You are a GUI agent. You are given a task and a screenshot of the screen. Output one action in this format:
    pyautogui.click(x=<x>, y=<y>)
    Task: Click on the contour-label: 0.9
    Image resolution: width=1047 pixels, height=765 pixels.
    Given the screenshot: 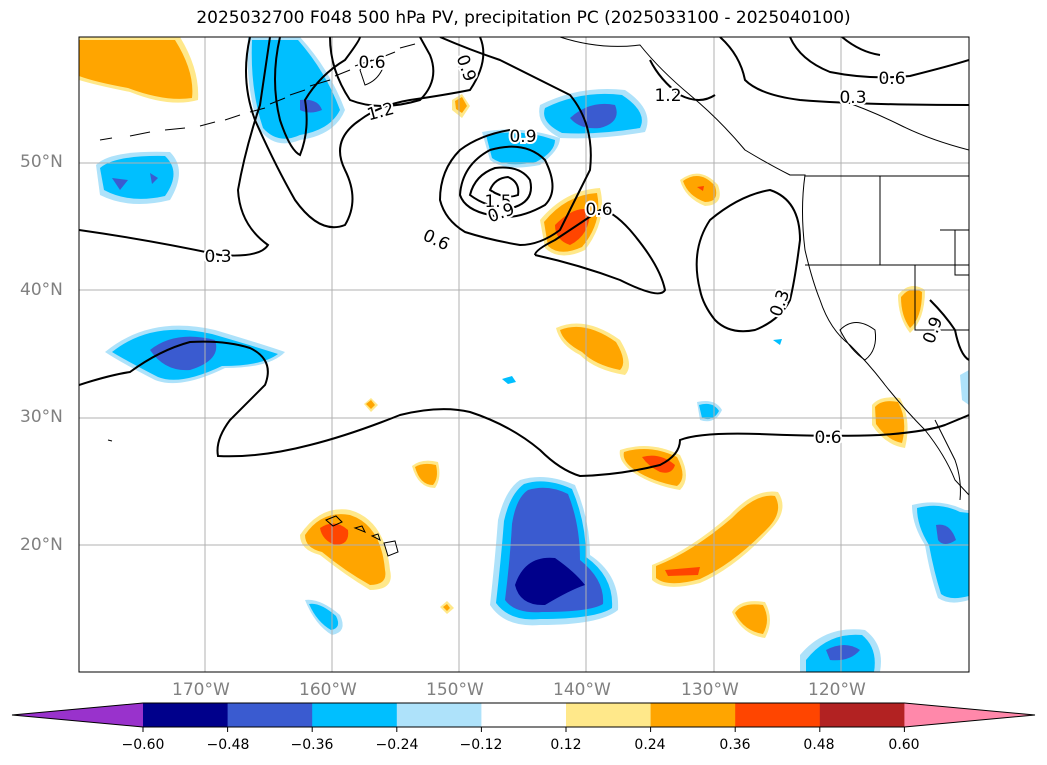 What is the action you would take?
    pyautogui.click(x=522, y=137)
    